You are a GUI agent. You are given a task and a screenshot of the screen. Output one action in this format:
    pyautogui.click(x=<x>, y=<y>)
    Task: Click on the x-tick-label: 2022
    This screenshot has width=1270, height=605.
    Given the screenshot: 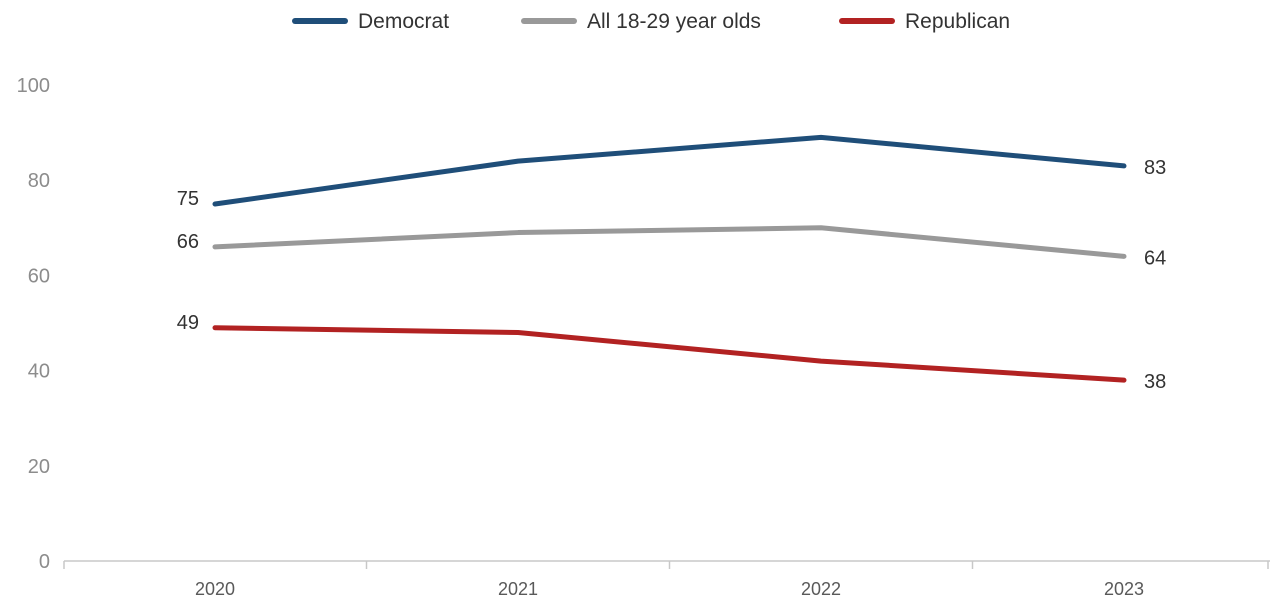 What is the action you would take?
    pyautogui.click(x=821, y=589)
    